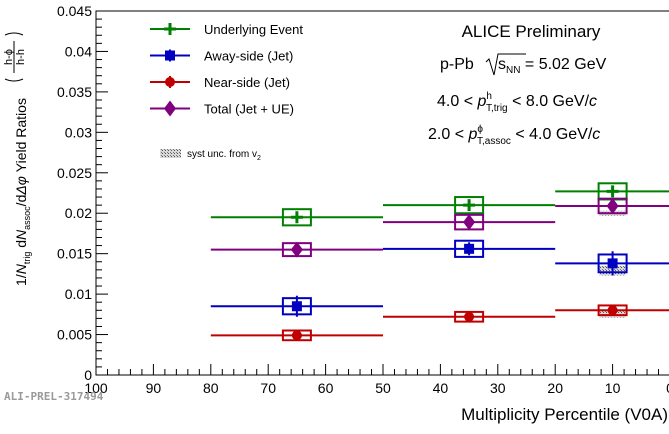 This screenshot has width=669, height=434. I want to click on svg-text:4.0 < phT,trig < 8.0 GeV/c: 4.0 < ph T,trig < 8.0 GeV/c, so click(517, 102).